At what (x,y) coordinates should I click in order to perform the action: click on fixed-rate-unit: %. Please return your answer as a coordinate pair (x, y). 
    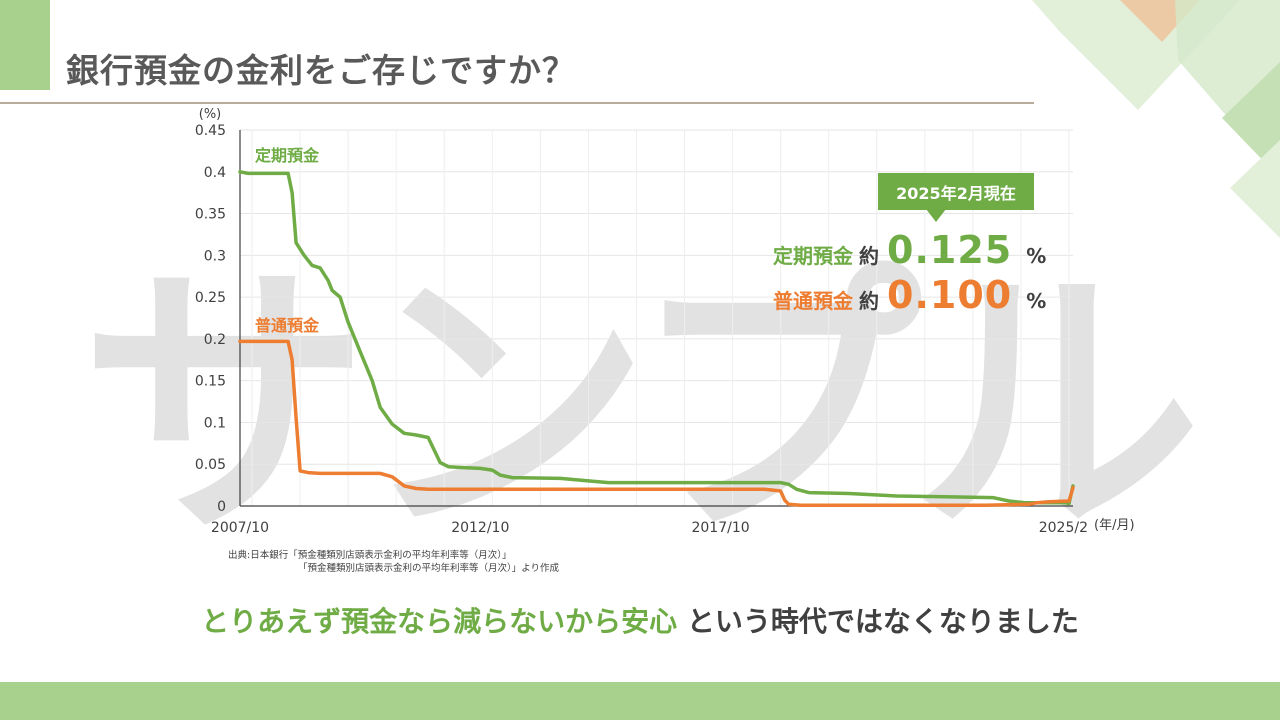
    Looking at the image, I should click on (1036, 256).